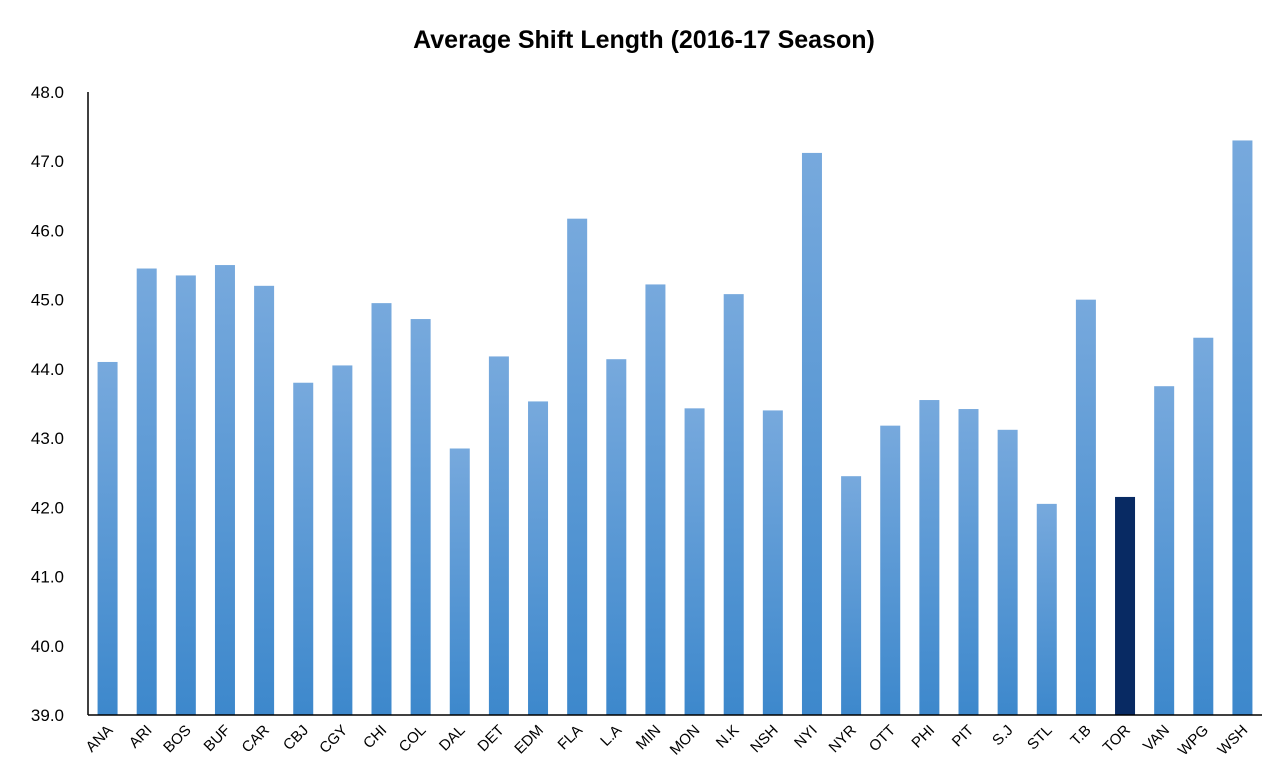 The width and height of the screenshot is (1265, 772). I want to click on bar-sj, so click(1007, 572).